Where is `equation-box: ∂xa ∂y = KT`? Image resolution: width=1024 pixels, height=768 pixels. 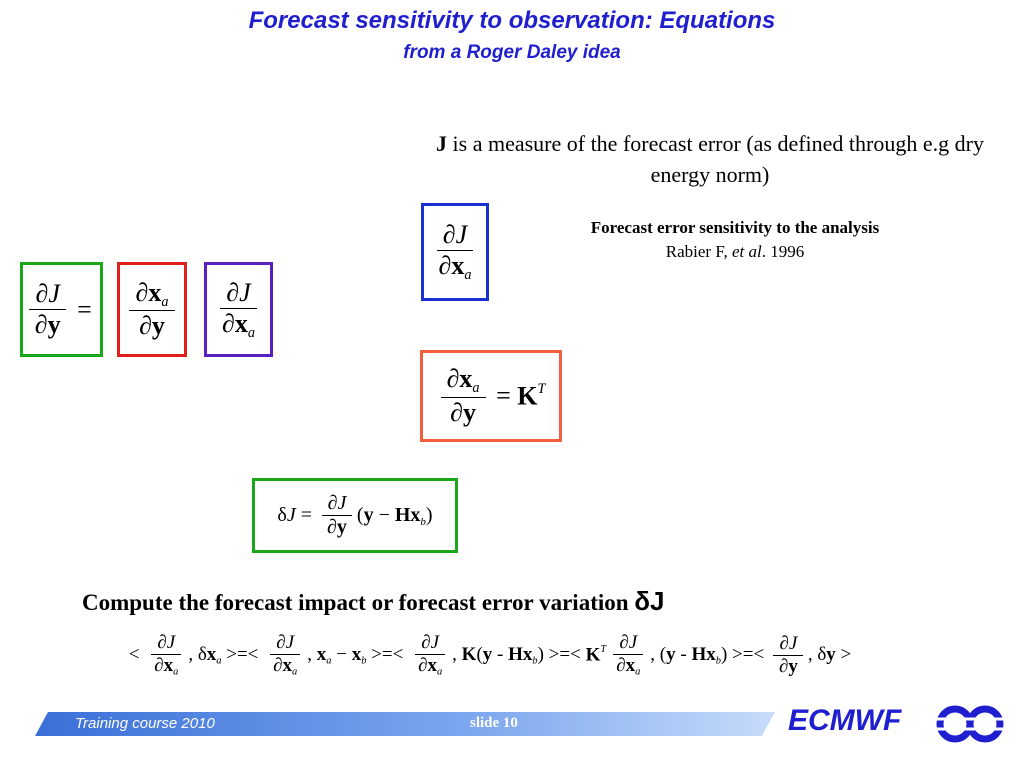 equation-box: ∂xa ∂y = KT is located at coordinates (491, 396).